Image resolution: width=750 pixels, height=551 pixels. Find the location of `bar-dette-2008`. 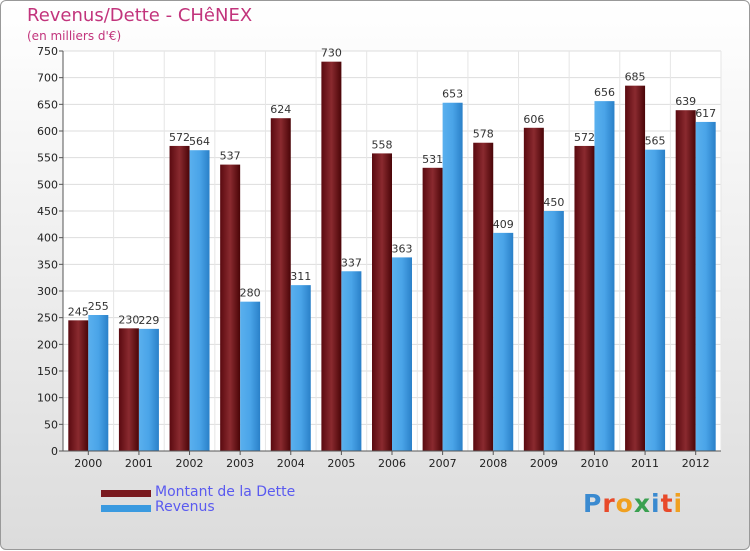

bar-dette-2008 is located at coordinates (483, 296).